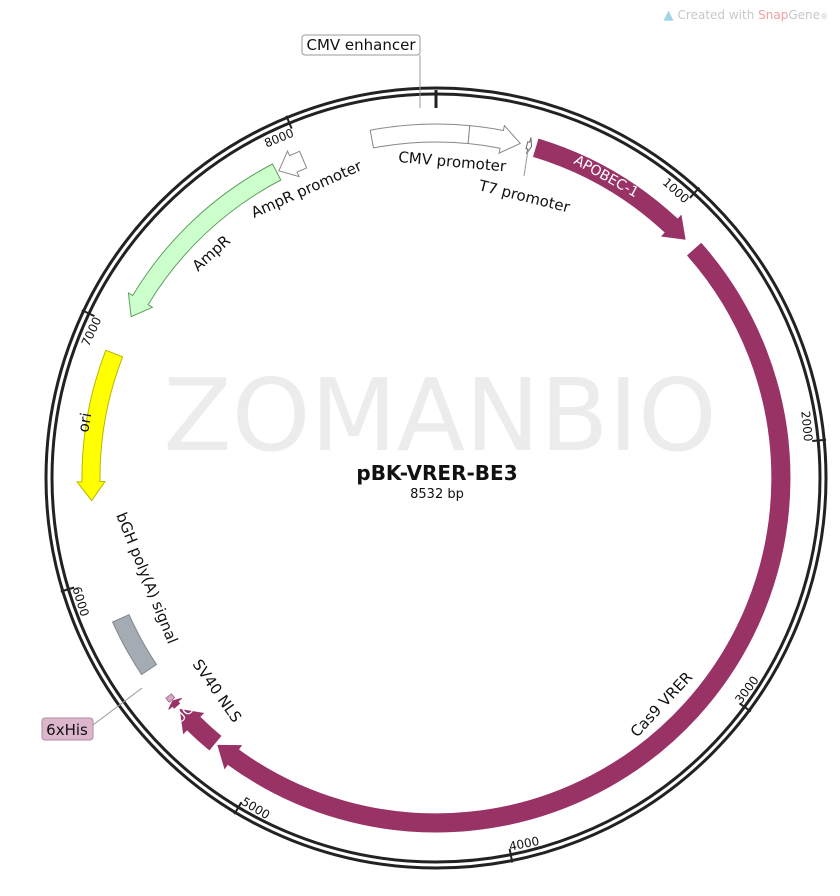  Describe the element at coordinates (117, 706) in the screenshot. I see `6xhis-leader` at that location.